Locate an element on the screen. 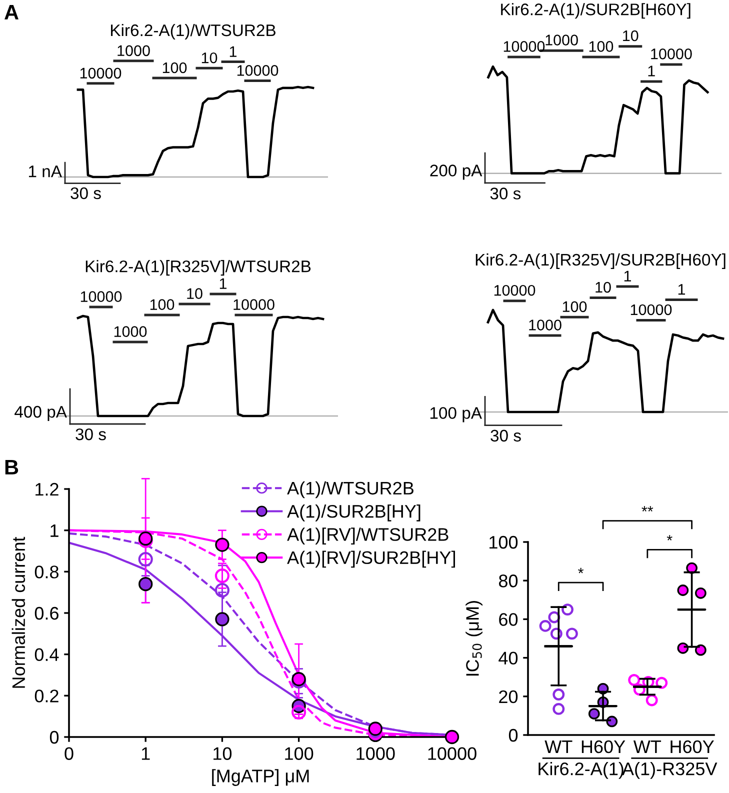 The image size is (729, 793). x-tick-label: 0 is located at coordinates (69, 753).